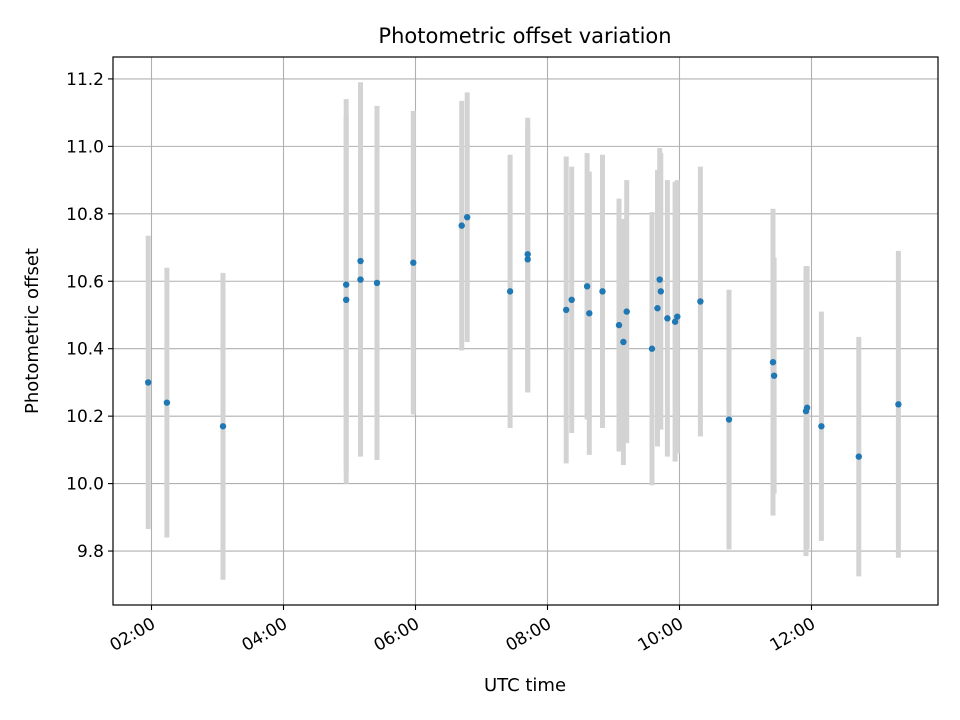  What do you see at coordinates (524, 36) in the screenshot?
I see `chart-title: Photometric offset variation` at bounding box center [524, 36].